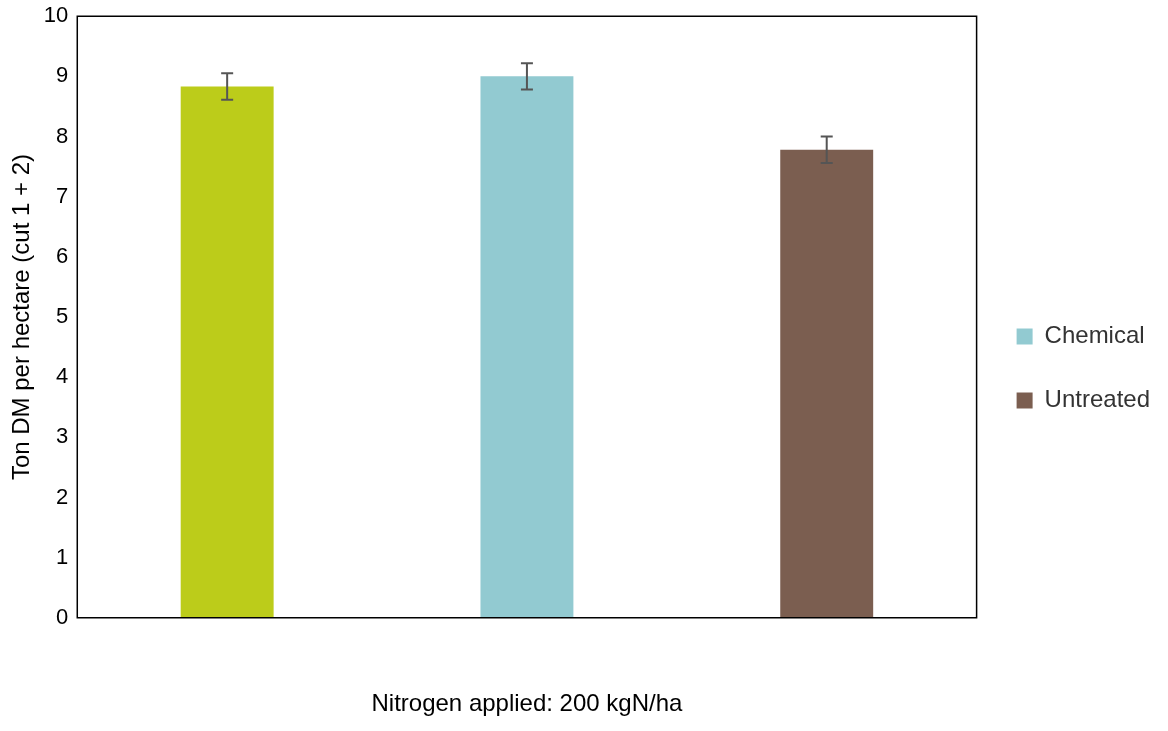 The width and height of the screenshot is (1168, 731). I want to click on y-tick-label: 10, so click(56, 15).